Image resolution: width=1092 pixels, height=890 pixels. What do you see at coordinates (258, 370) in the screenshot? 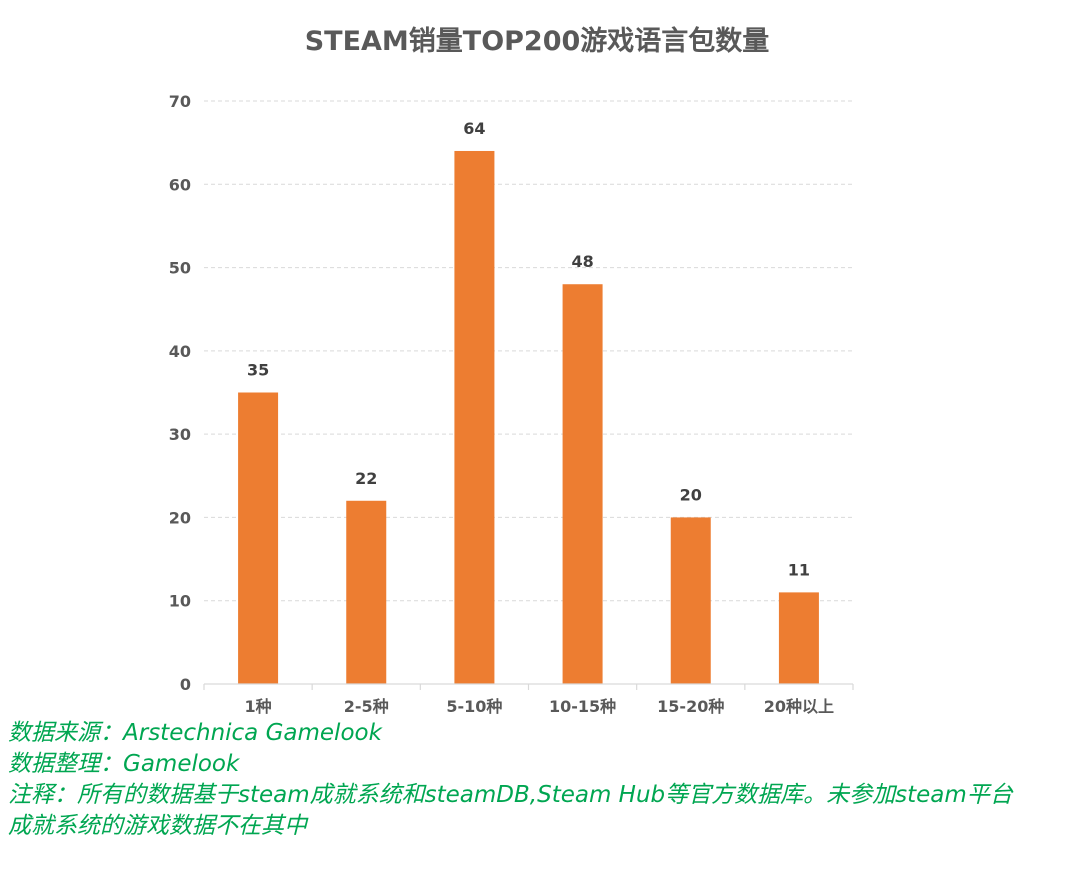
I see `data-label: 35` at bounding box center [258, 370].